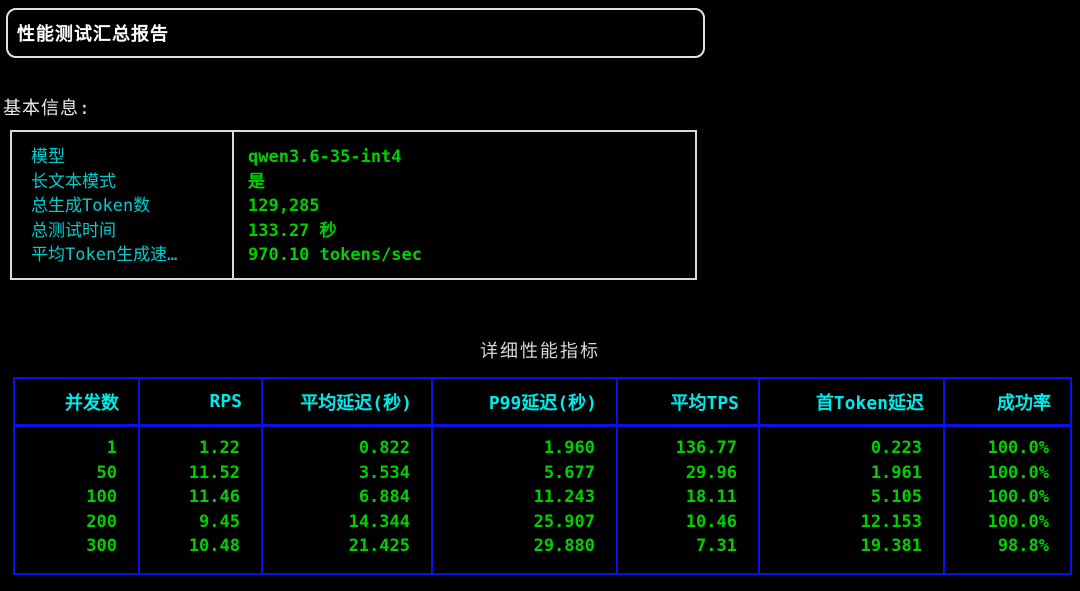 This screenshot has width=1080, height=591. What do you see at coordinates (200, 473) in the screenshot?
I see `metric-cell-rps: 11.52` at bounding box center [200, 473].